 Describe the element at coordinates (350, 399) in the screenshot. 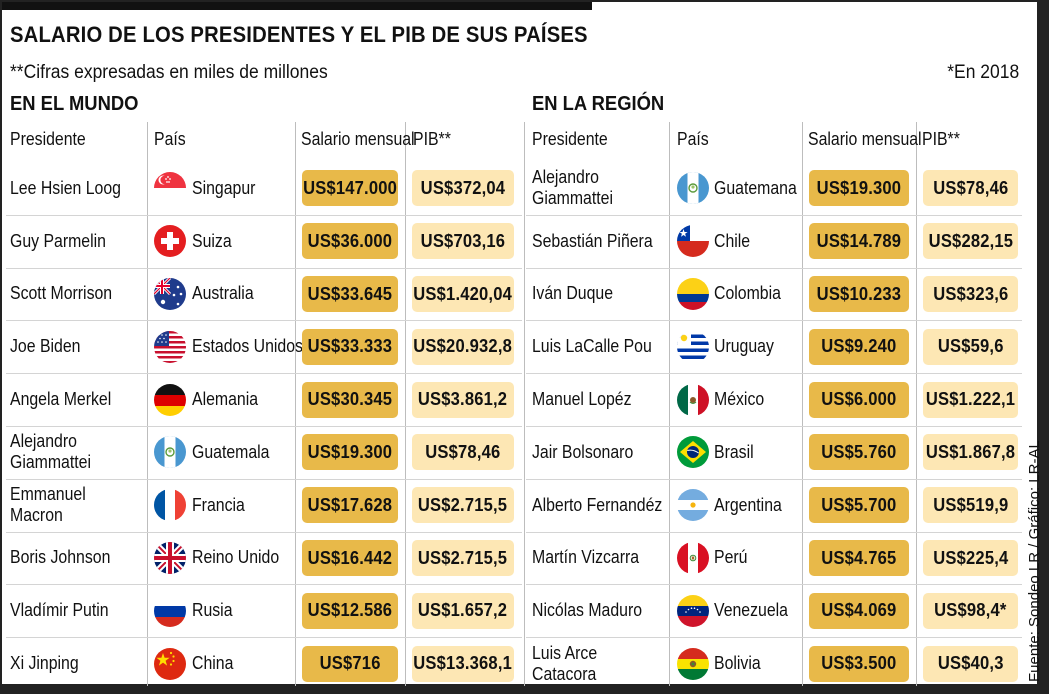

I see `salary-text: US$30.345` at that location.